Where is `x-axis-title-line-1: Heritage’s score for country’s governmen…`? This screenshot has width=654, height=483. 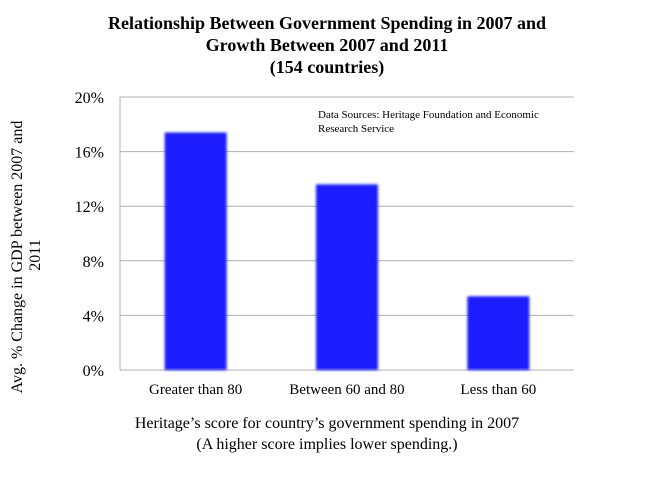
x-axis-title-line-1: Heritage’s score for country’s governmen… is located at coordinates (327, 423).